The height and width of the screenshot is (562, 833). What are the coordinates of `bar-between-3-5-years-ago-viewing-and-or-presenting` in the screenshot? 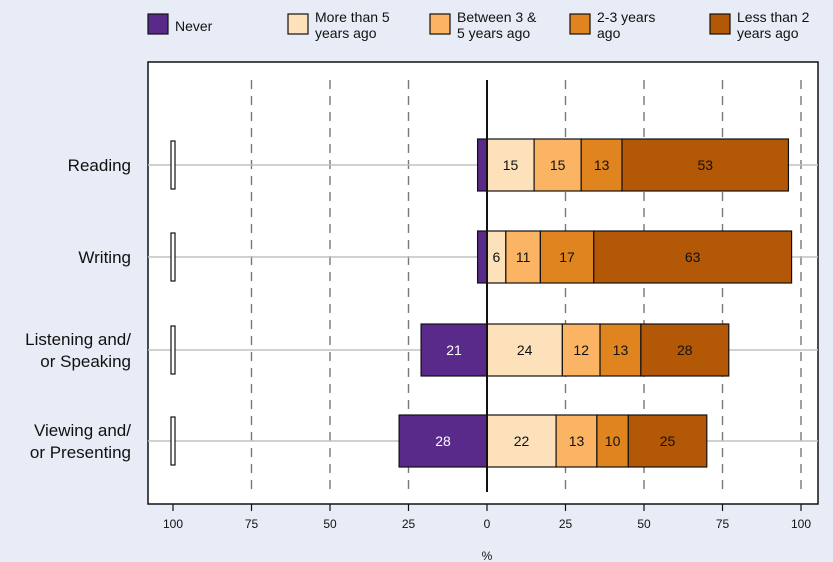 It's located at (576, 441).